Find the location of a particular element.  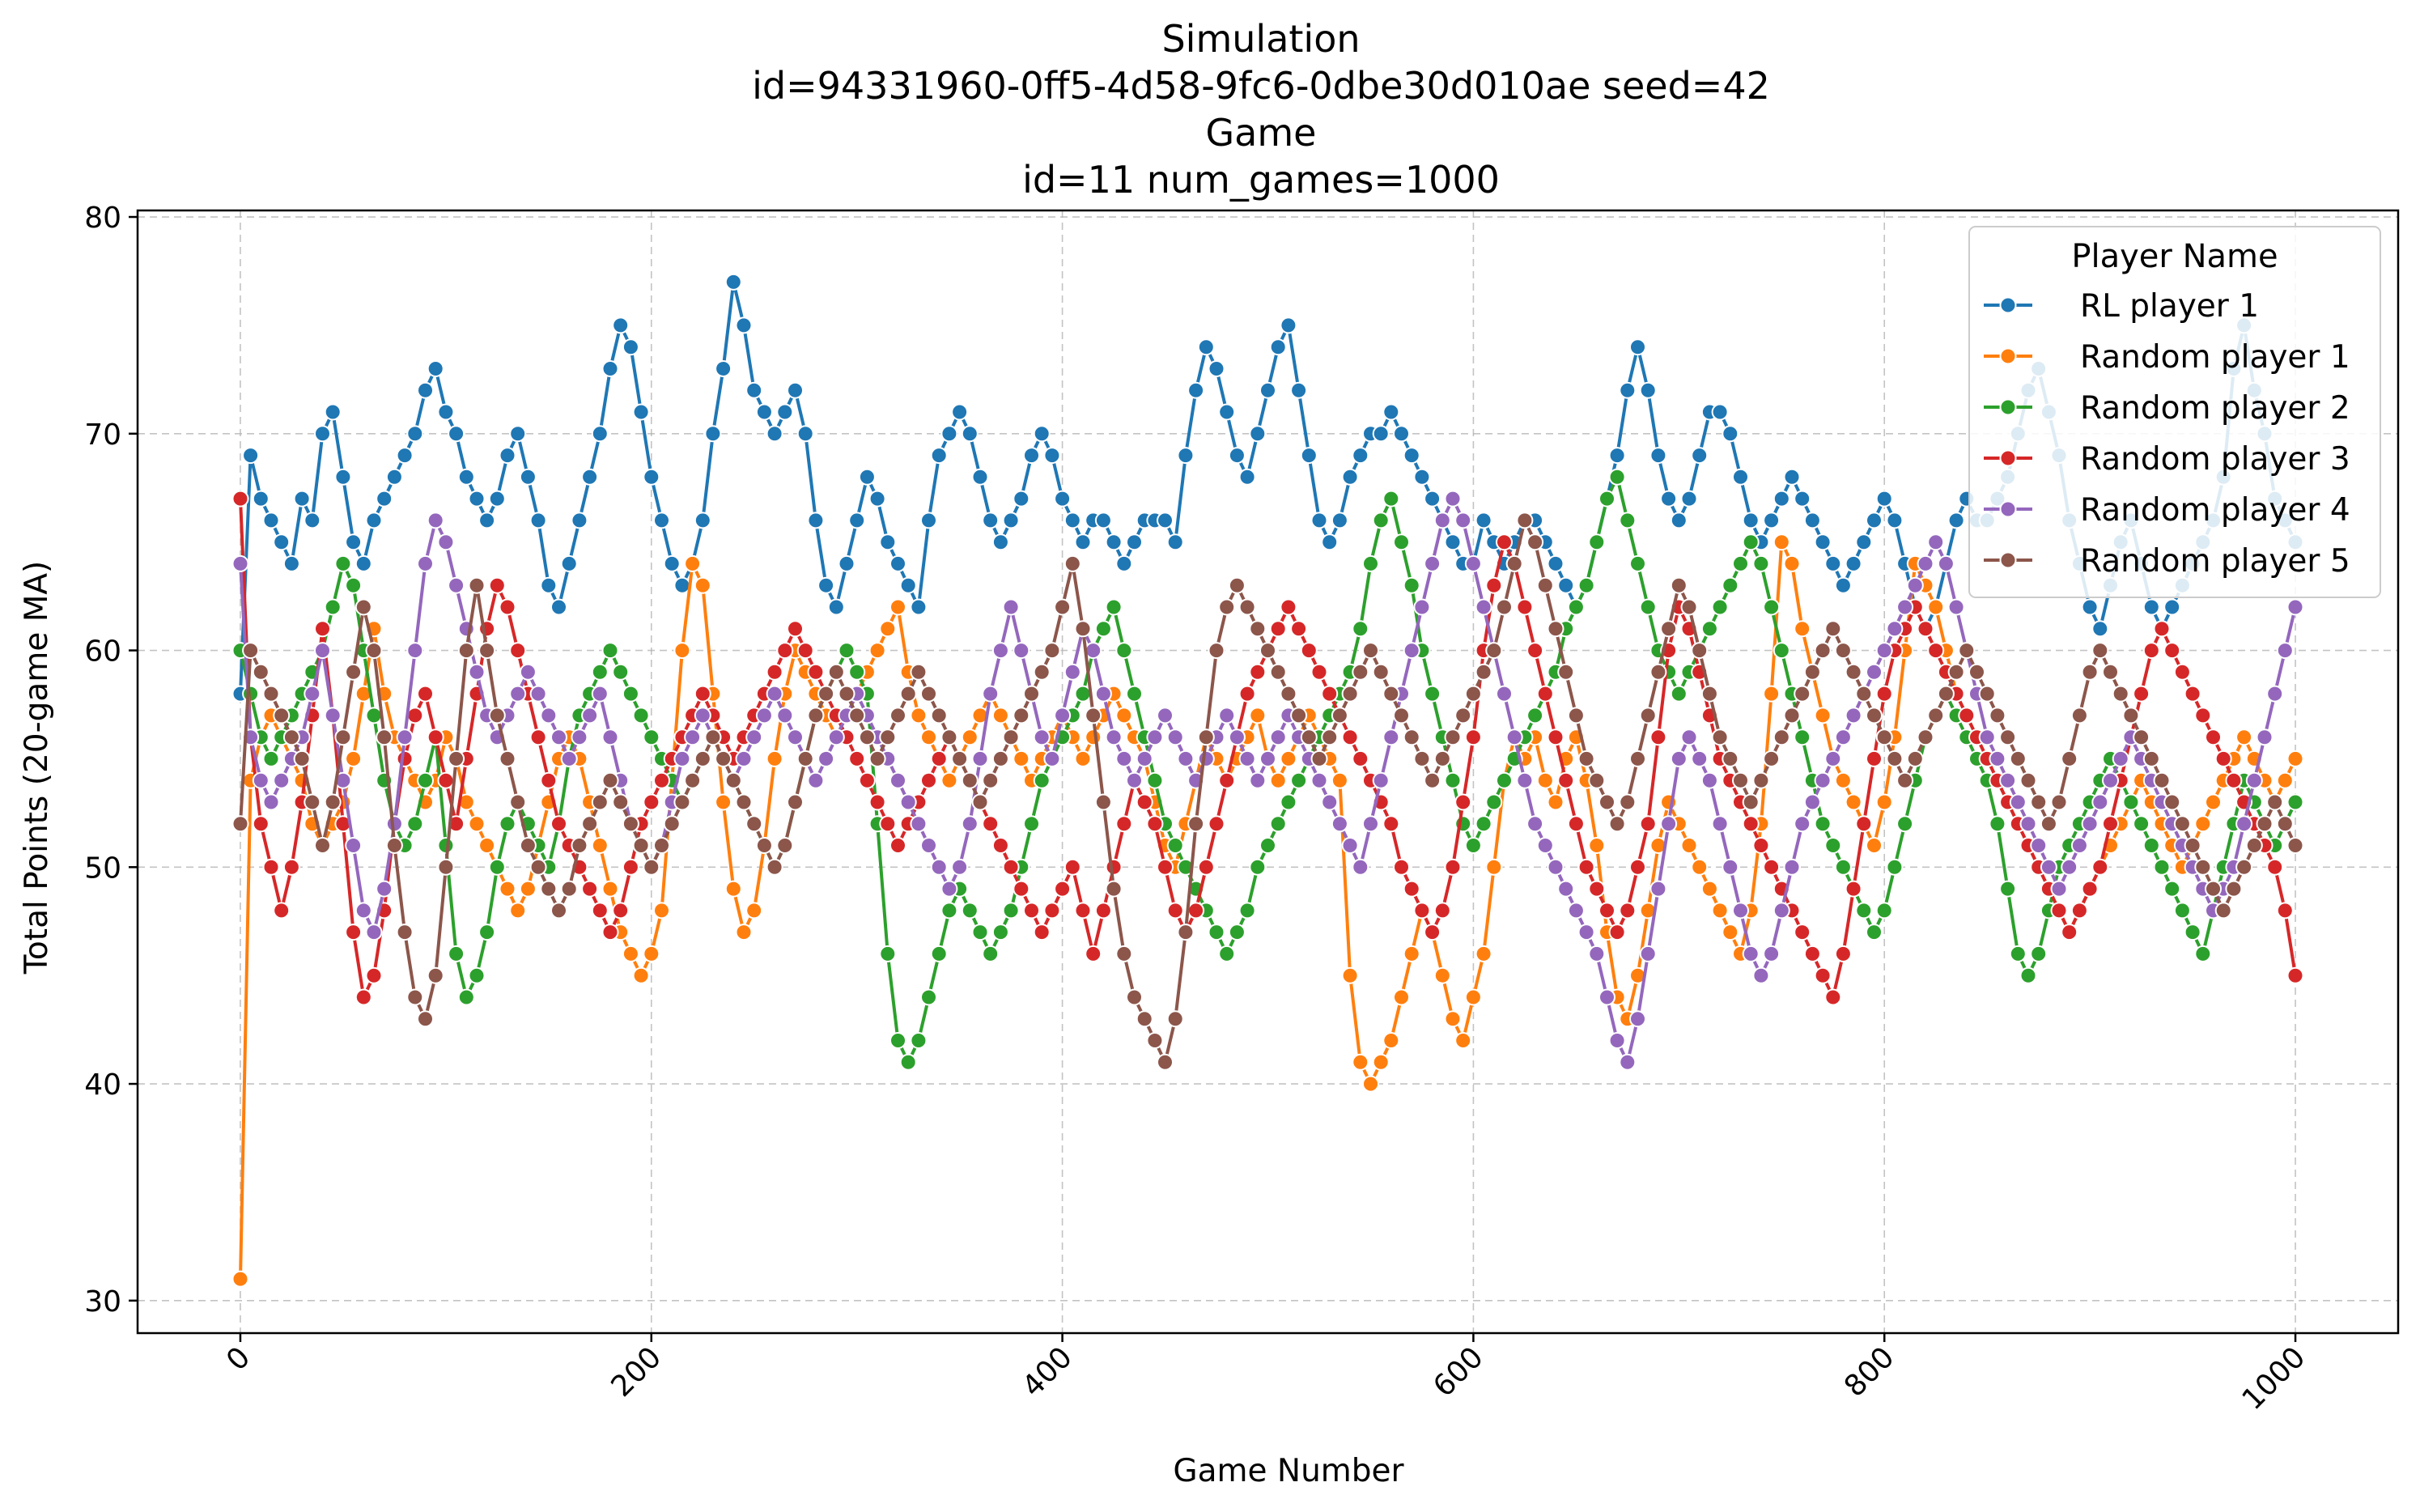

legend-entry-label: Random player 2 is located at coordinates (2215, 408).